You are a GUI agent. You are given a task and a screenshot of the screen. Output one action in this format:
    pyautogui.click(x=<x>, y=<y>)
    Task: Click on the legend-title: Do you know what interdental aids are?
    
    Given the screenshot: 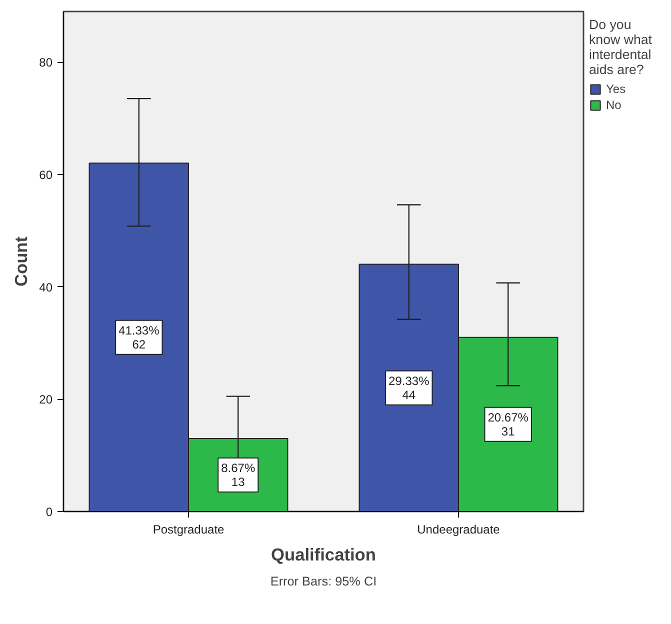 What is the action you would take?
    pyautogui.click(x=620, y=47)
    